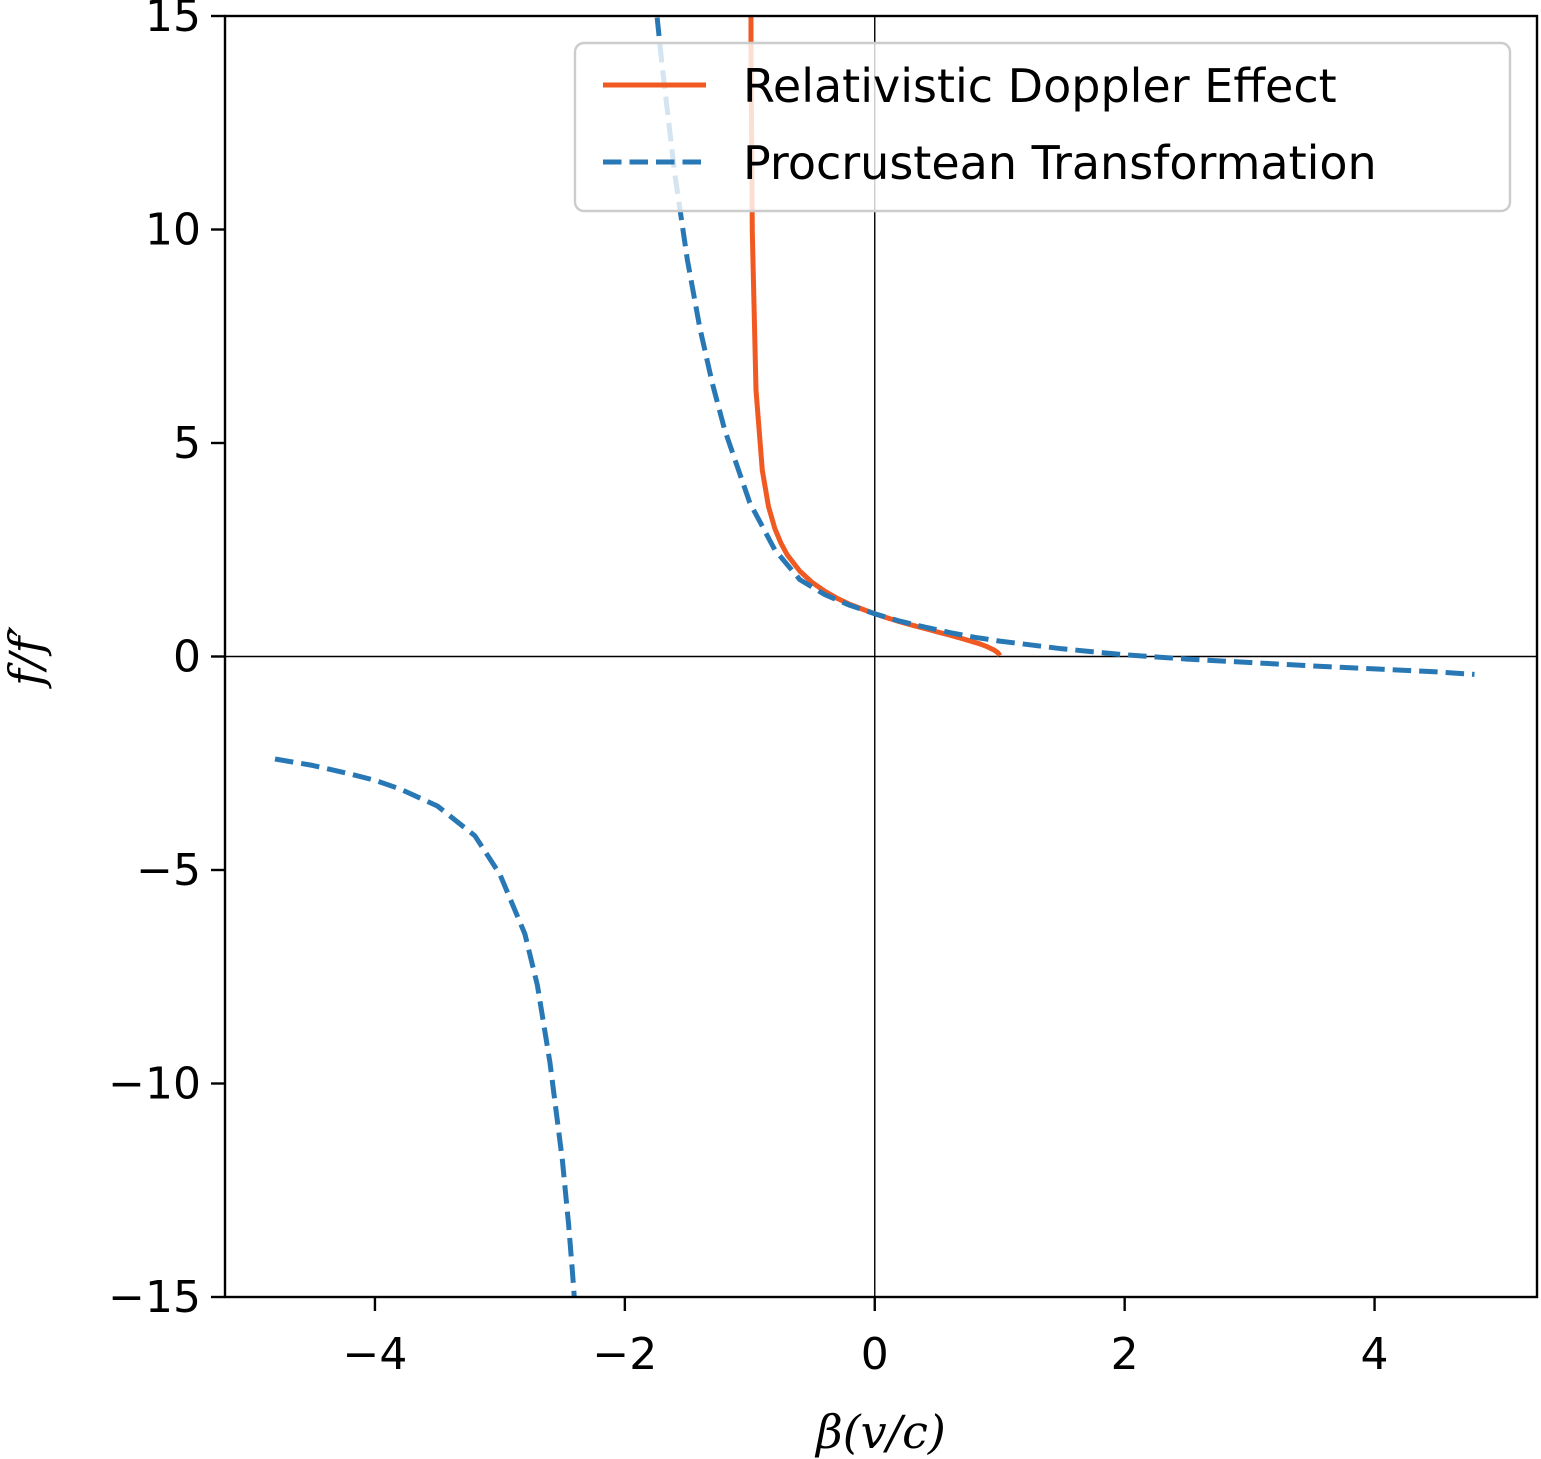 The width and height of the screenshot is (1541, 1459). What do you see at coordinates (624, 1354) in the screenshot?
I see `x-tick-label: −2` at bounding box center [624, 1354].